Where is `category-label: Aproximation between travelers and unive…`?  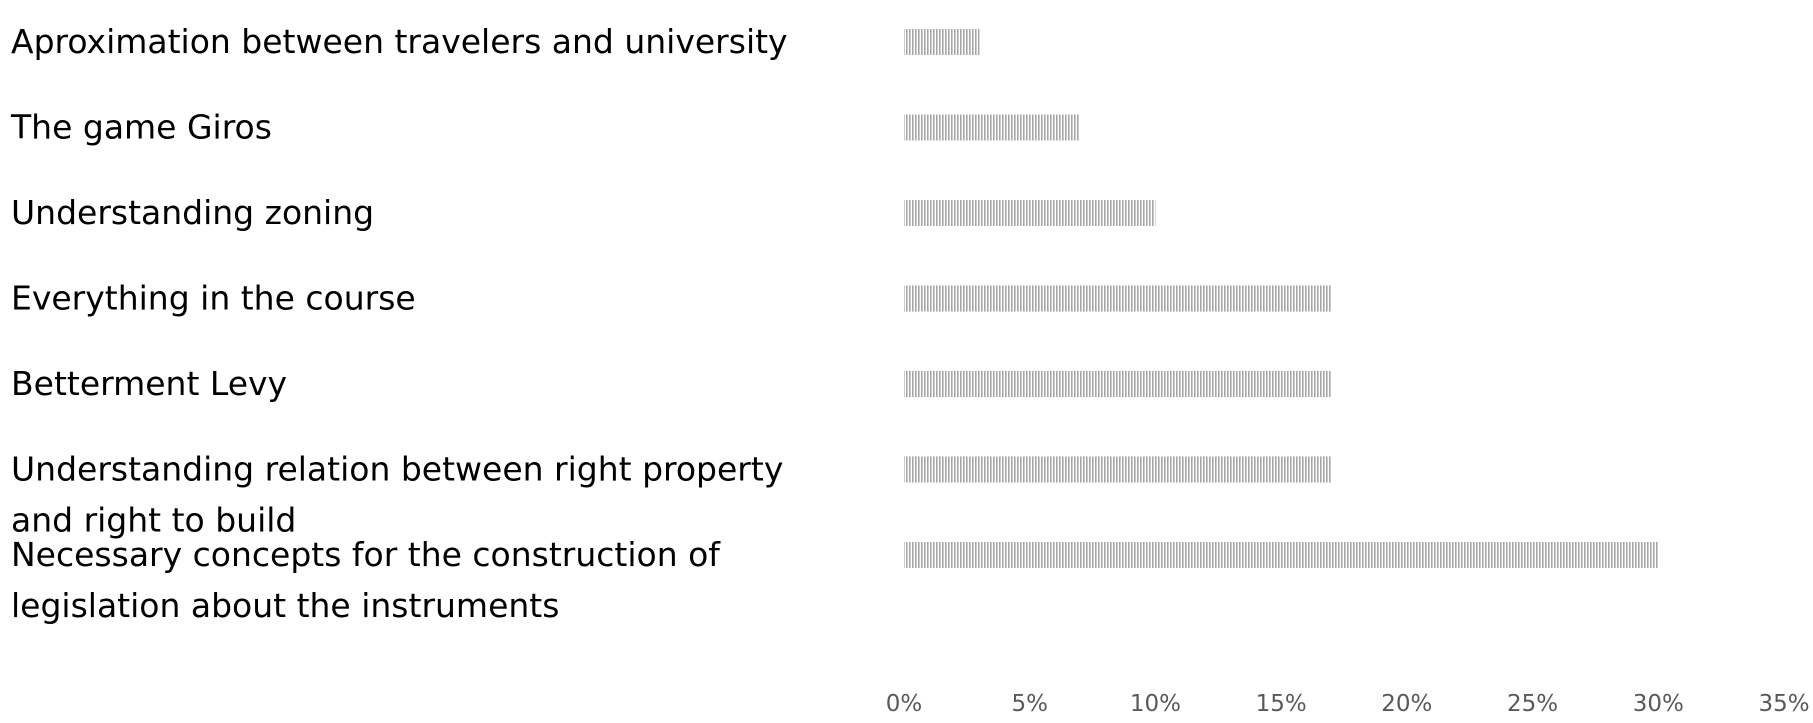
category-label: Aproximation between travelers and unive… is located at coordinates (399, 41).